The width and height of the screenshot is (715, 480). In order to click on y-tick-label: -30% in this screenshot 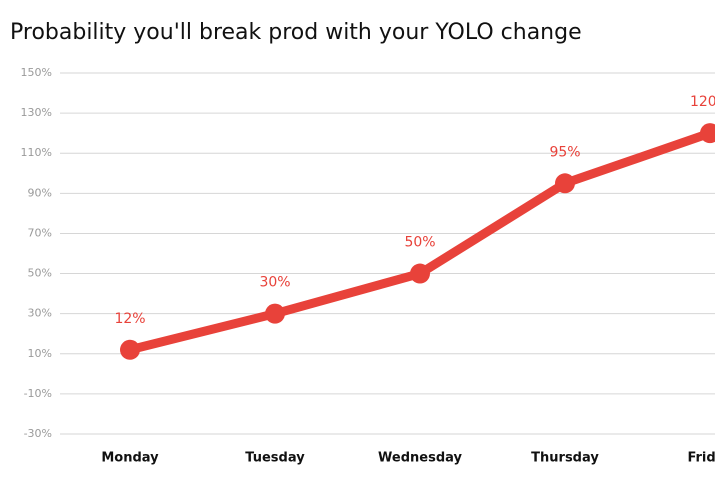, I will do `click(38, 433)`.